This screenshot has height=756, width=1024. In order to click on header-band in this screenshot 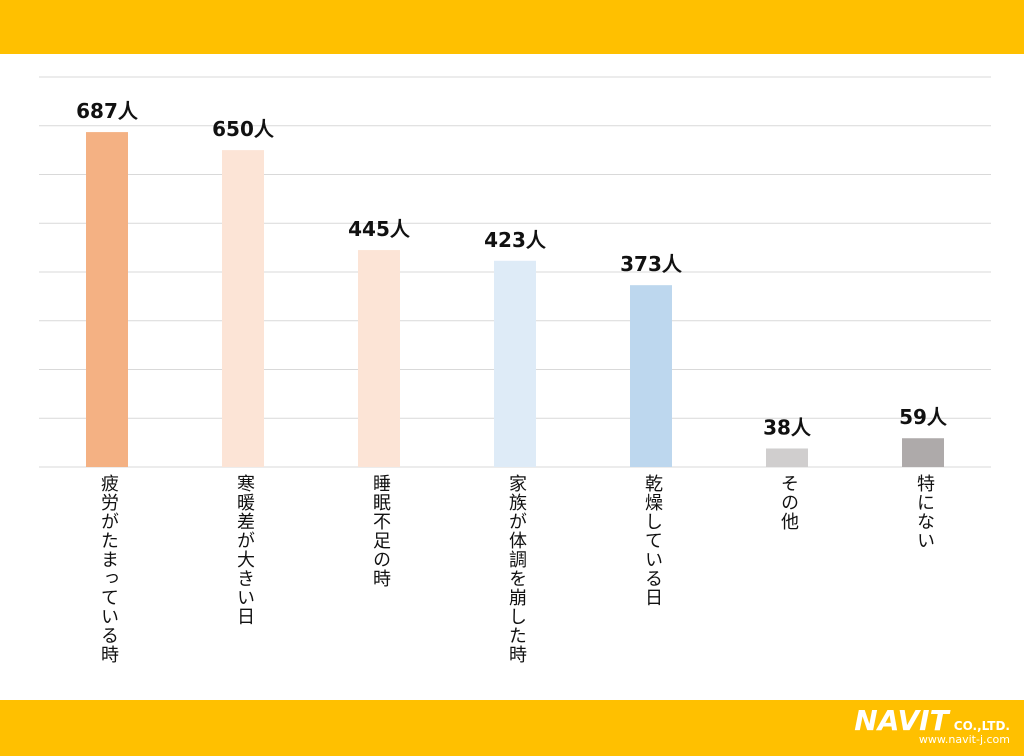, I will do `click(512, 27)`.